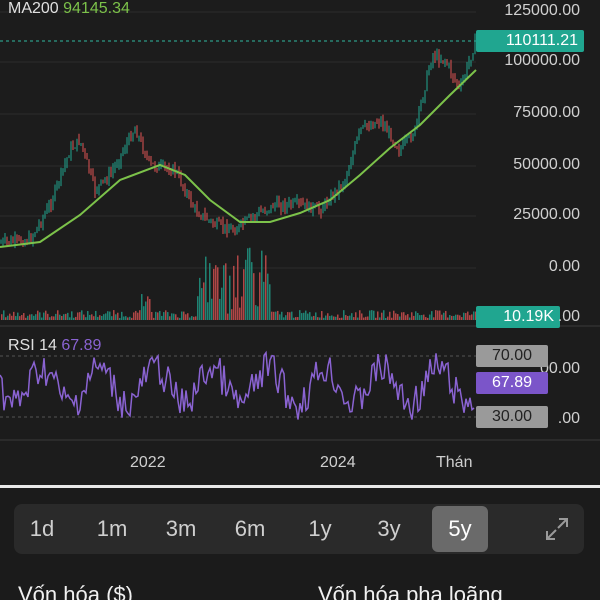  Describe the element at coordinates (512, 356) in the screenshot. I see `rsi-upper-badge: 70.00` at that location.